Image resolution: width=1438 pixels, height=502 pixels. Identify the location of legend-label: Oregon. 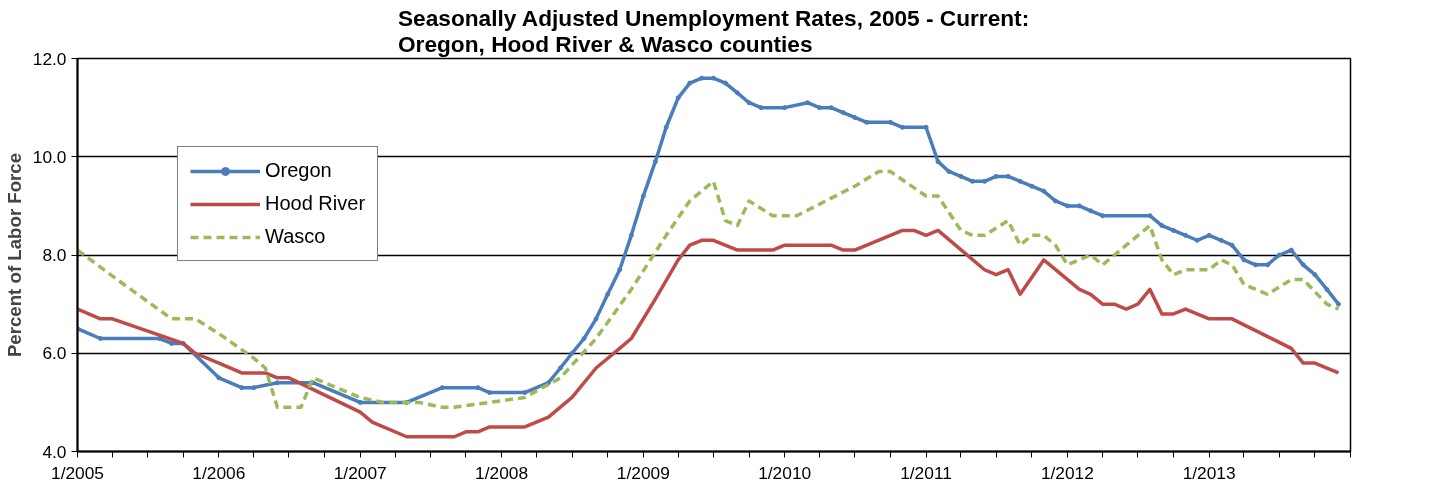
(298, 170).